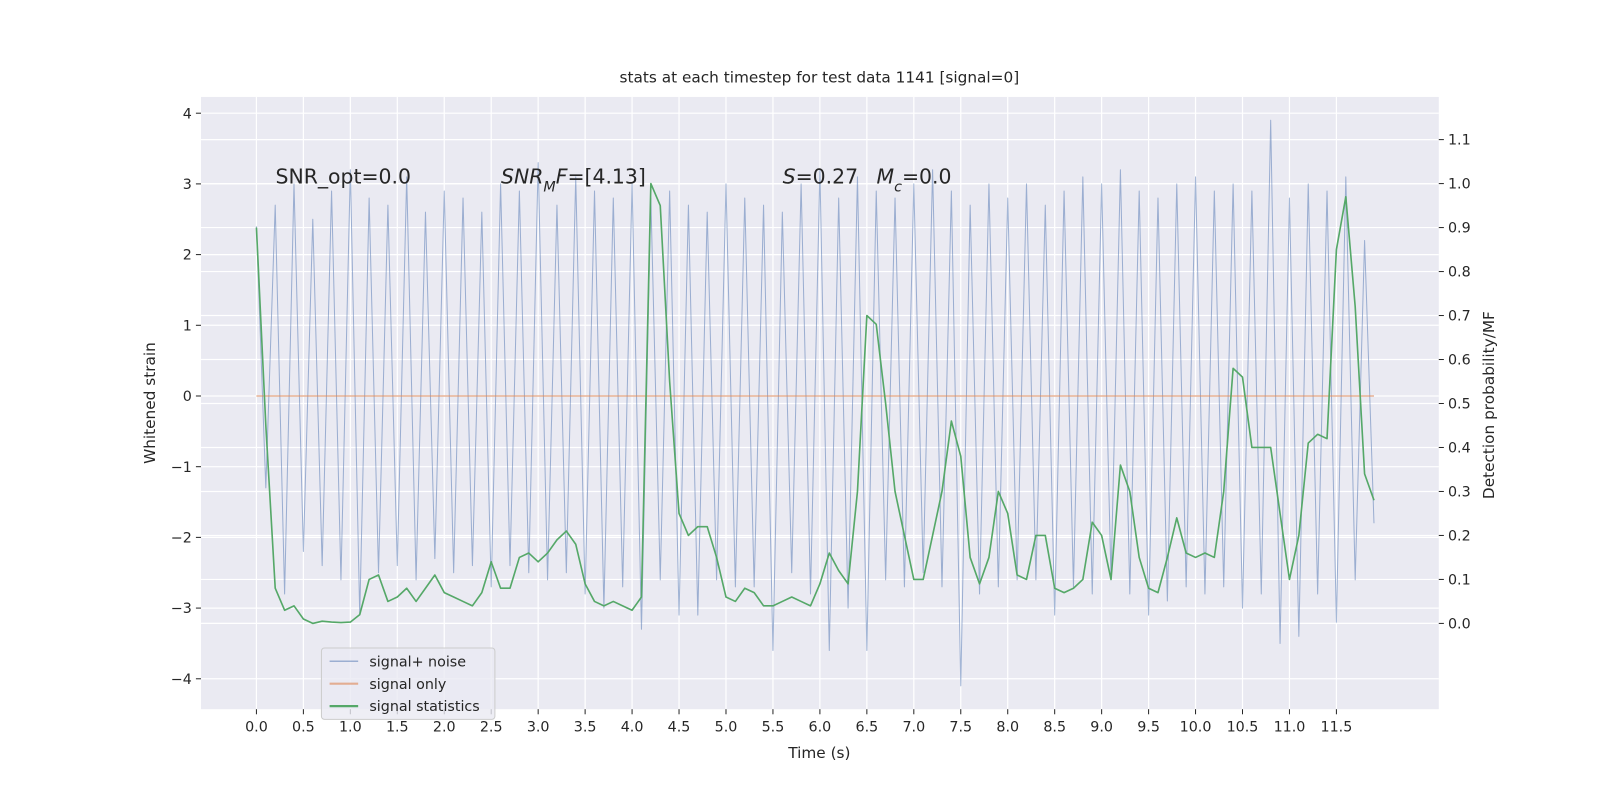  I want to click on legend-label: signal statistics, so click(424, 707).